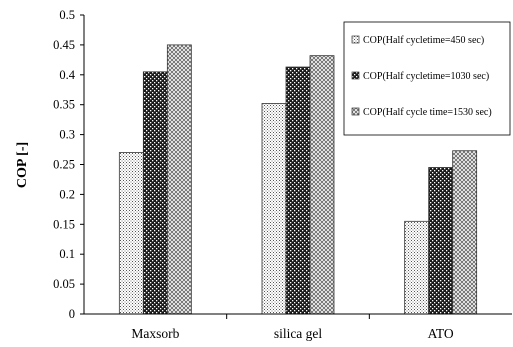 The height and width of the screenshot is (347, 513). I want to click on legend-swatch-cross-hatch, so click(355, 111).